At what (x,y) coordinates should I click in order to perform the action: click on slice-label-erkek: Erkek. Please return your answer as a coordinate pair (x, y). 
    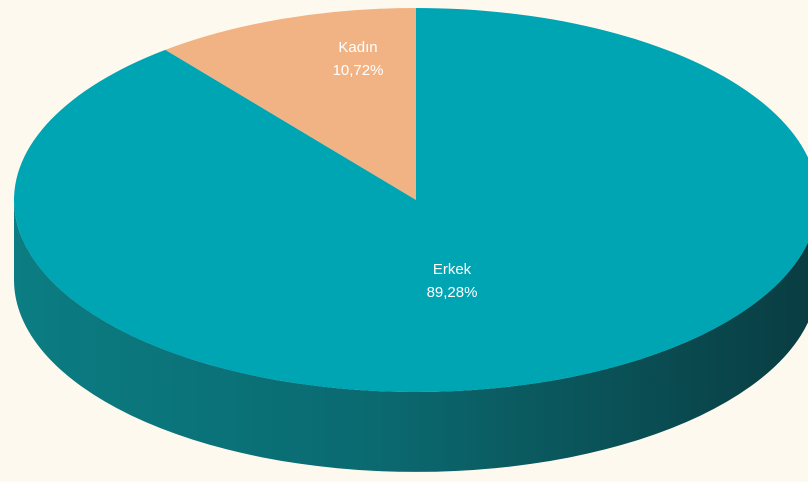
    Looking at the image, I should click on (452, 269).